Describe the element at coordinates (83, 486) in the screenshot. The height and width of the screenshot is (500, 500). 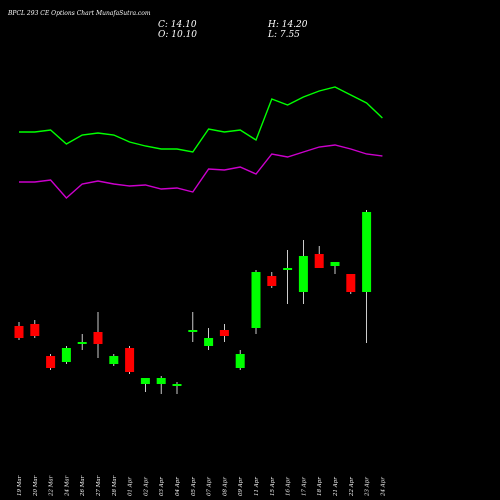
I see `x-tick-label: 26 Mar` at that location.